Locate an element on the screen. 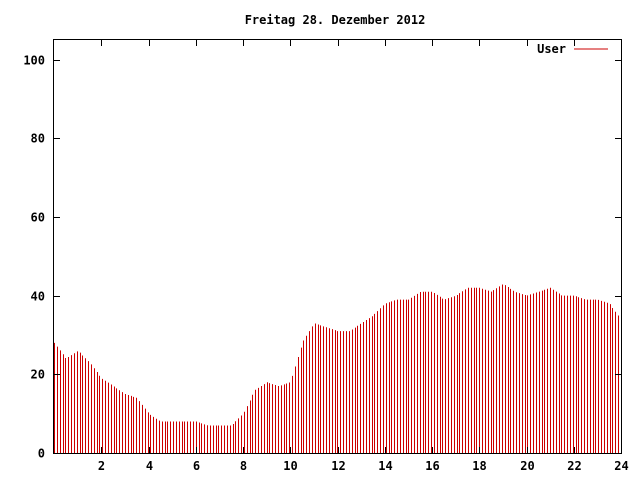 Image resolution: width=640 pixels, height=480 pixels. x-tick-label: 16 is located at coordinates (432, 466).